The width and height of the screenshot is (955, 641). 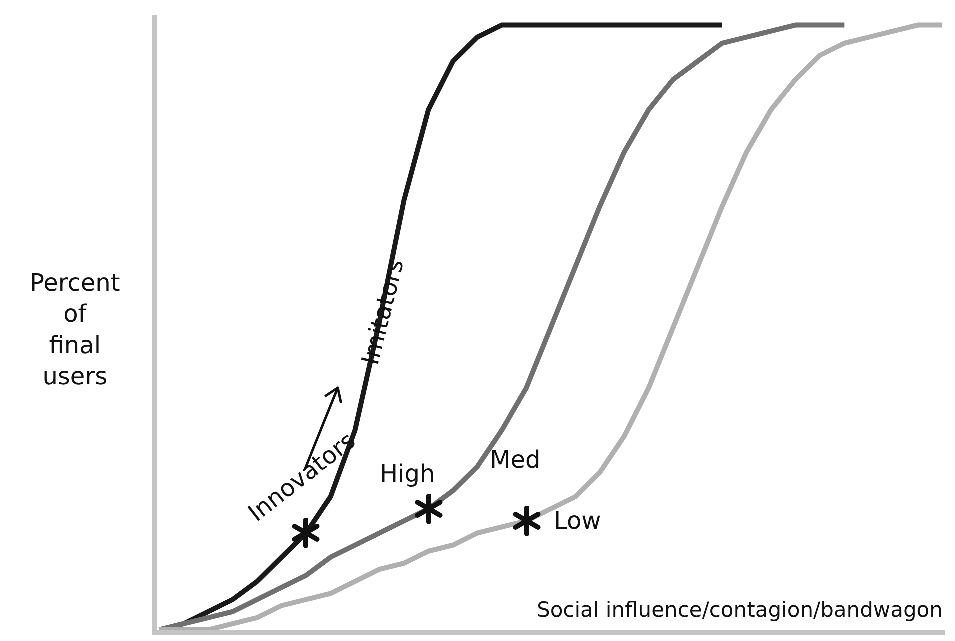 What do you see at coordinates (75, 330) in the screenshot?
I see `y-axis-title: Percent of final users` at bounding box center [75, 330].